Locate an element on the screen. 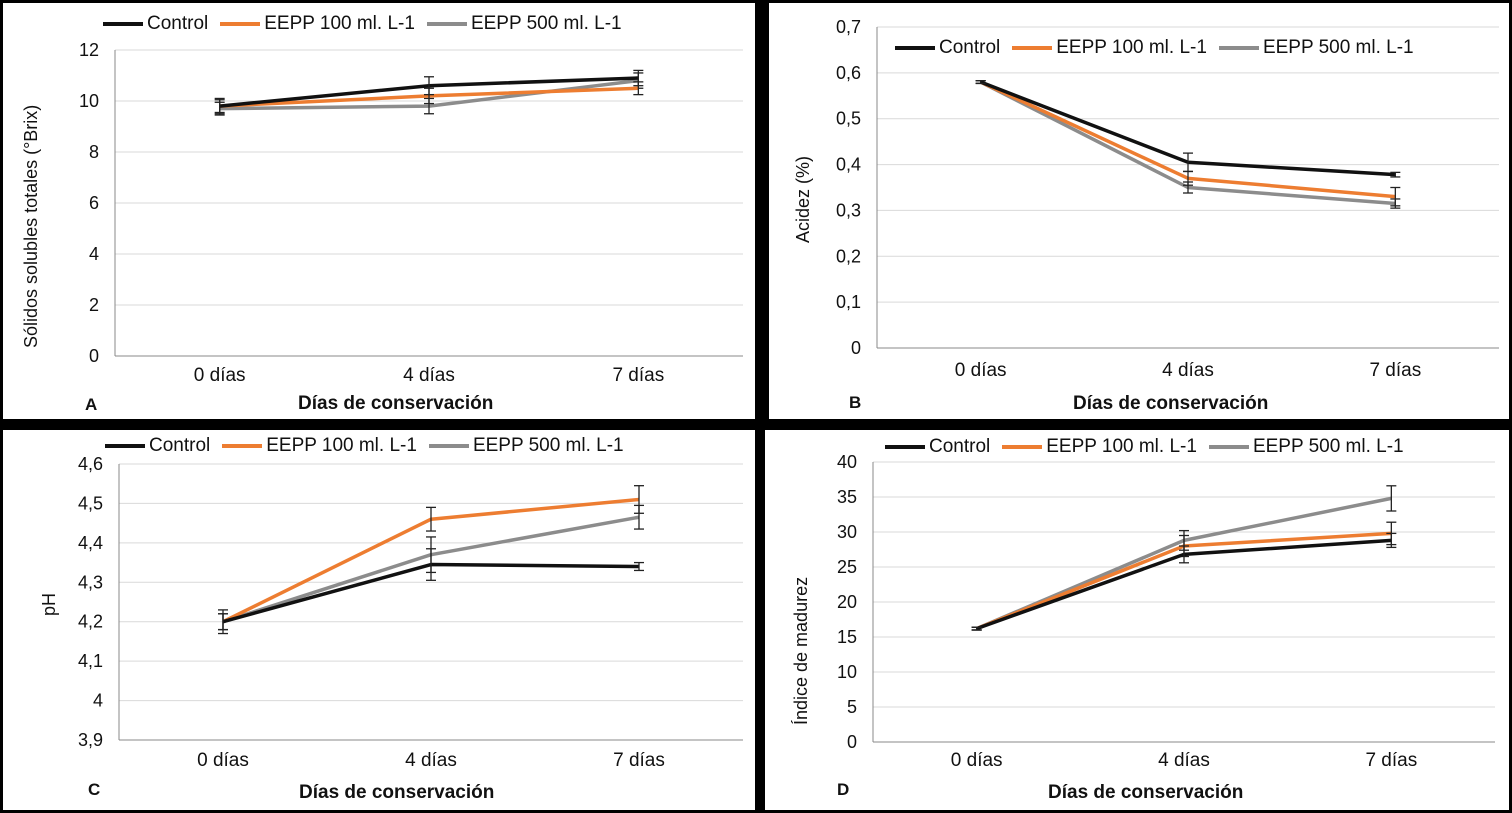 The width and height of the screenshot is (1512, 813). y-tick-label: 2 is located at coordinates (94, 305).